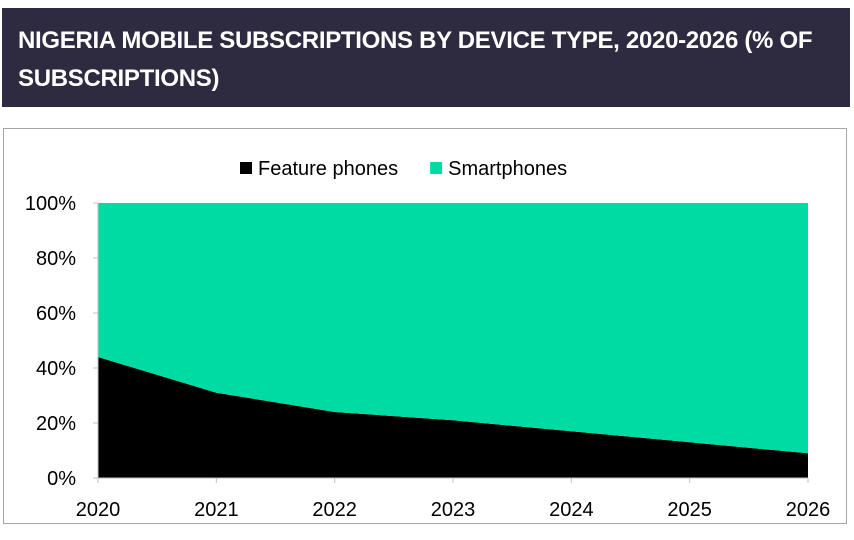 The width and height of the screenshot is (854, 540). I want to click on chart-legend: Feature phones Smartphones, so click(403, 169).